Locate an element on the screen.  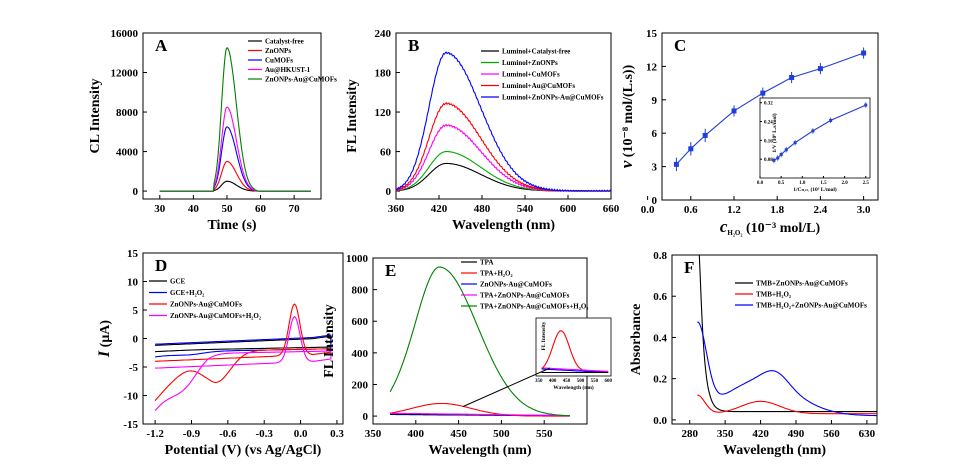
x-axis-label: Potential (V) (vs Ag/AgCl) is located at coordinates (243, 450).